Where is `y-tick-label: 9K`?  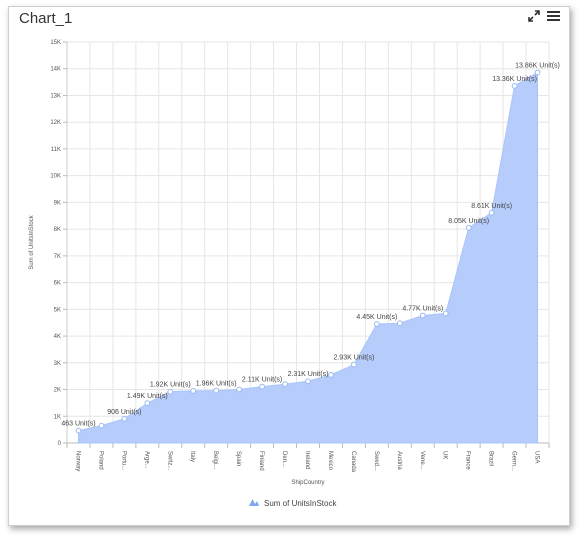 y-tick-label: 9K is located at coordinates (57, 203).